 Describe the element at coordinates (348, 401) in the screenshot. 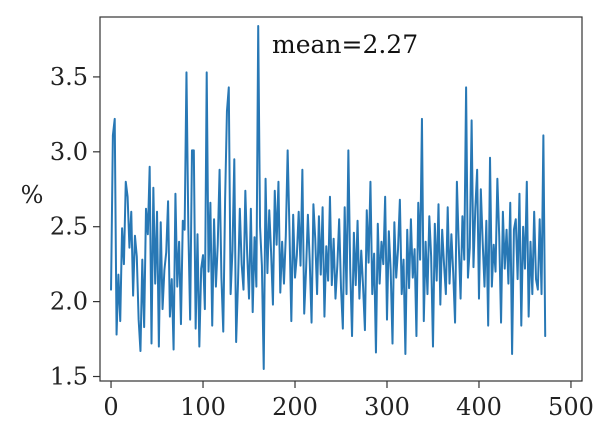

I see `x-axis: 0 100 200 300 400 500` at that location.